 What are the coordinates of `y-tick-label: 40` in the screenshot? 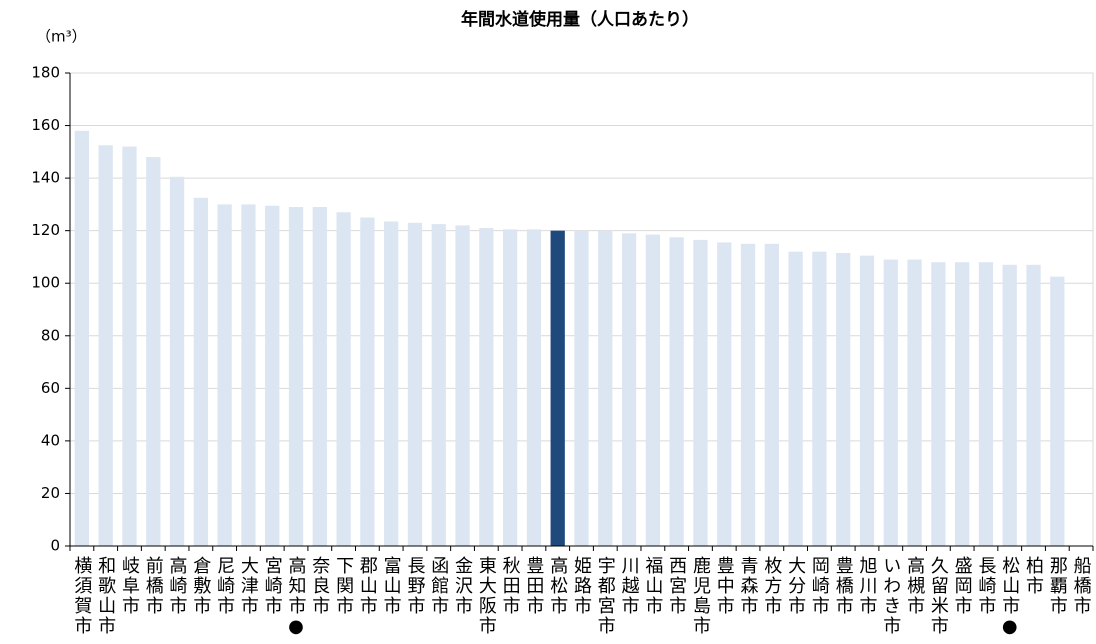 It's located at (50, 440).